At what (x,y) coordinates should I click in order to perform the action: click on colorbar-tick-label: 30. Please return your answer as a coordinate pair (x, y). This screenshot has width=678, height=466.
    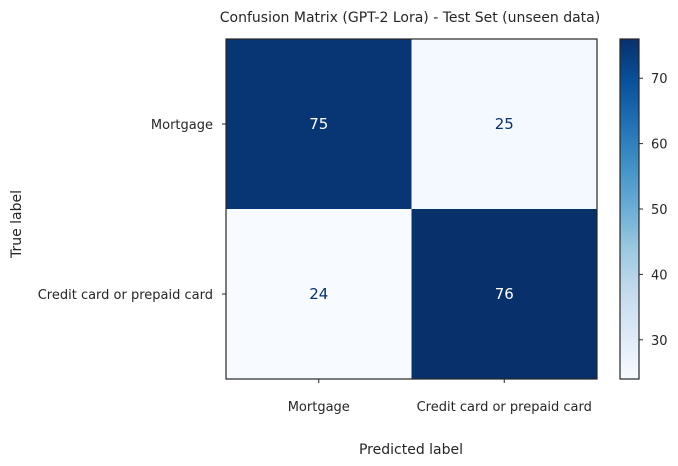
    Looking at the image, I should click on (659, 341).